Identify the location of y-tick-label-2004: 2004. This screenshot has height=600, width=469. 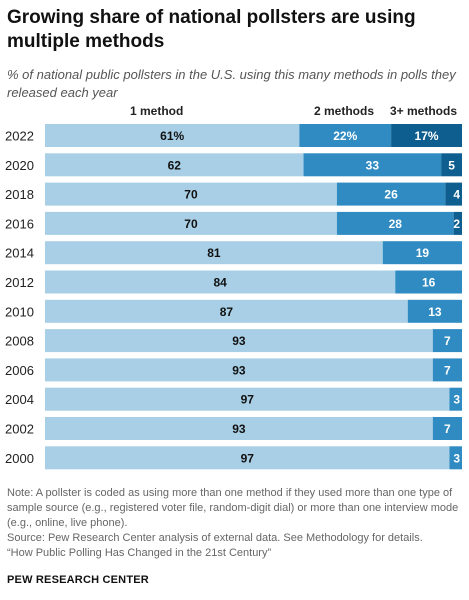
(19, 399).